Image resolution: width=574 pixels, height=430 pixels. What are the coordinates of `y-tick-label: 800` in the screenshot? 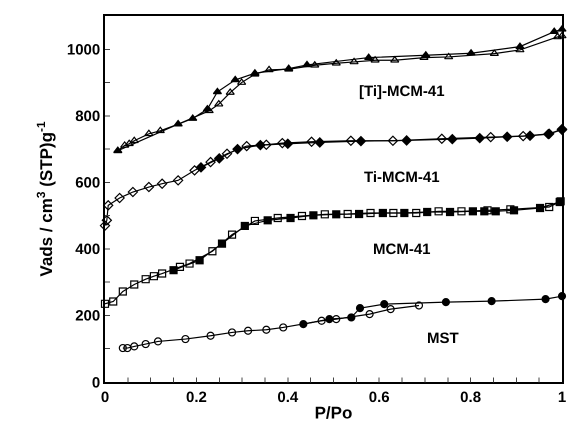 It's located at (87, 117).